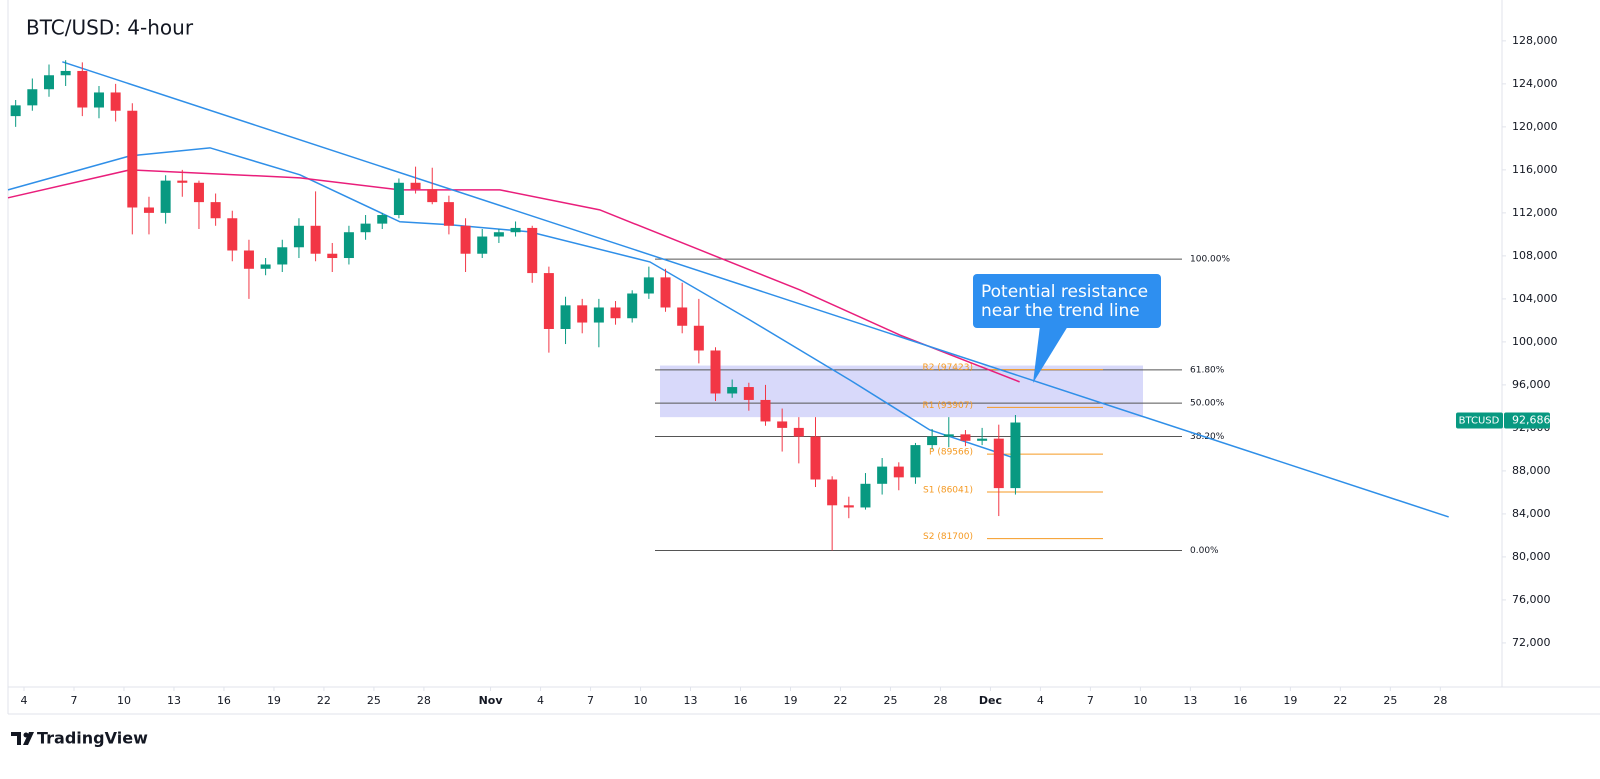  I want to click on y-tick-label: 72,000, so click(1531, 642).